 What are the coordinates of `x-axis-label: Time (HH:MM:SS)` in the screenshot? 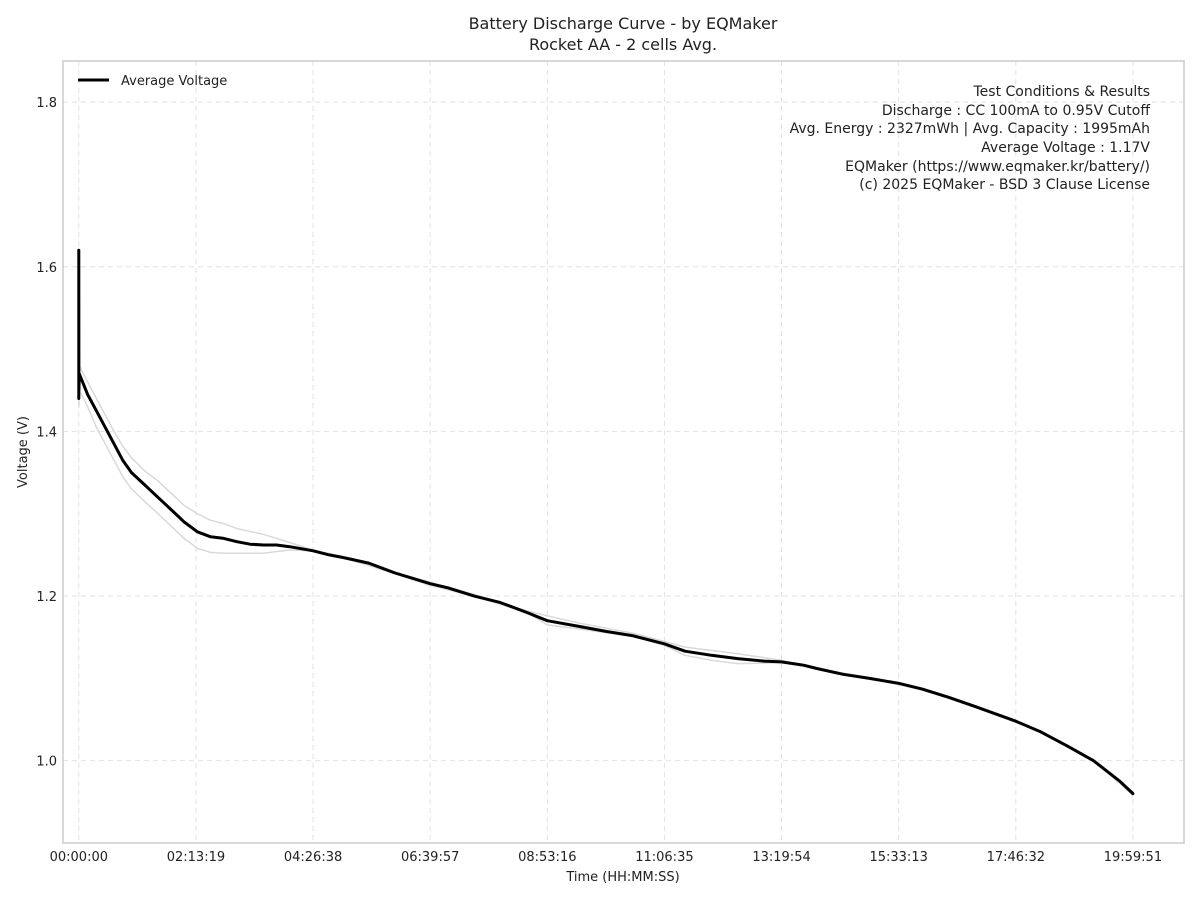 It's located at (622, 877).